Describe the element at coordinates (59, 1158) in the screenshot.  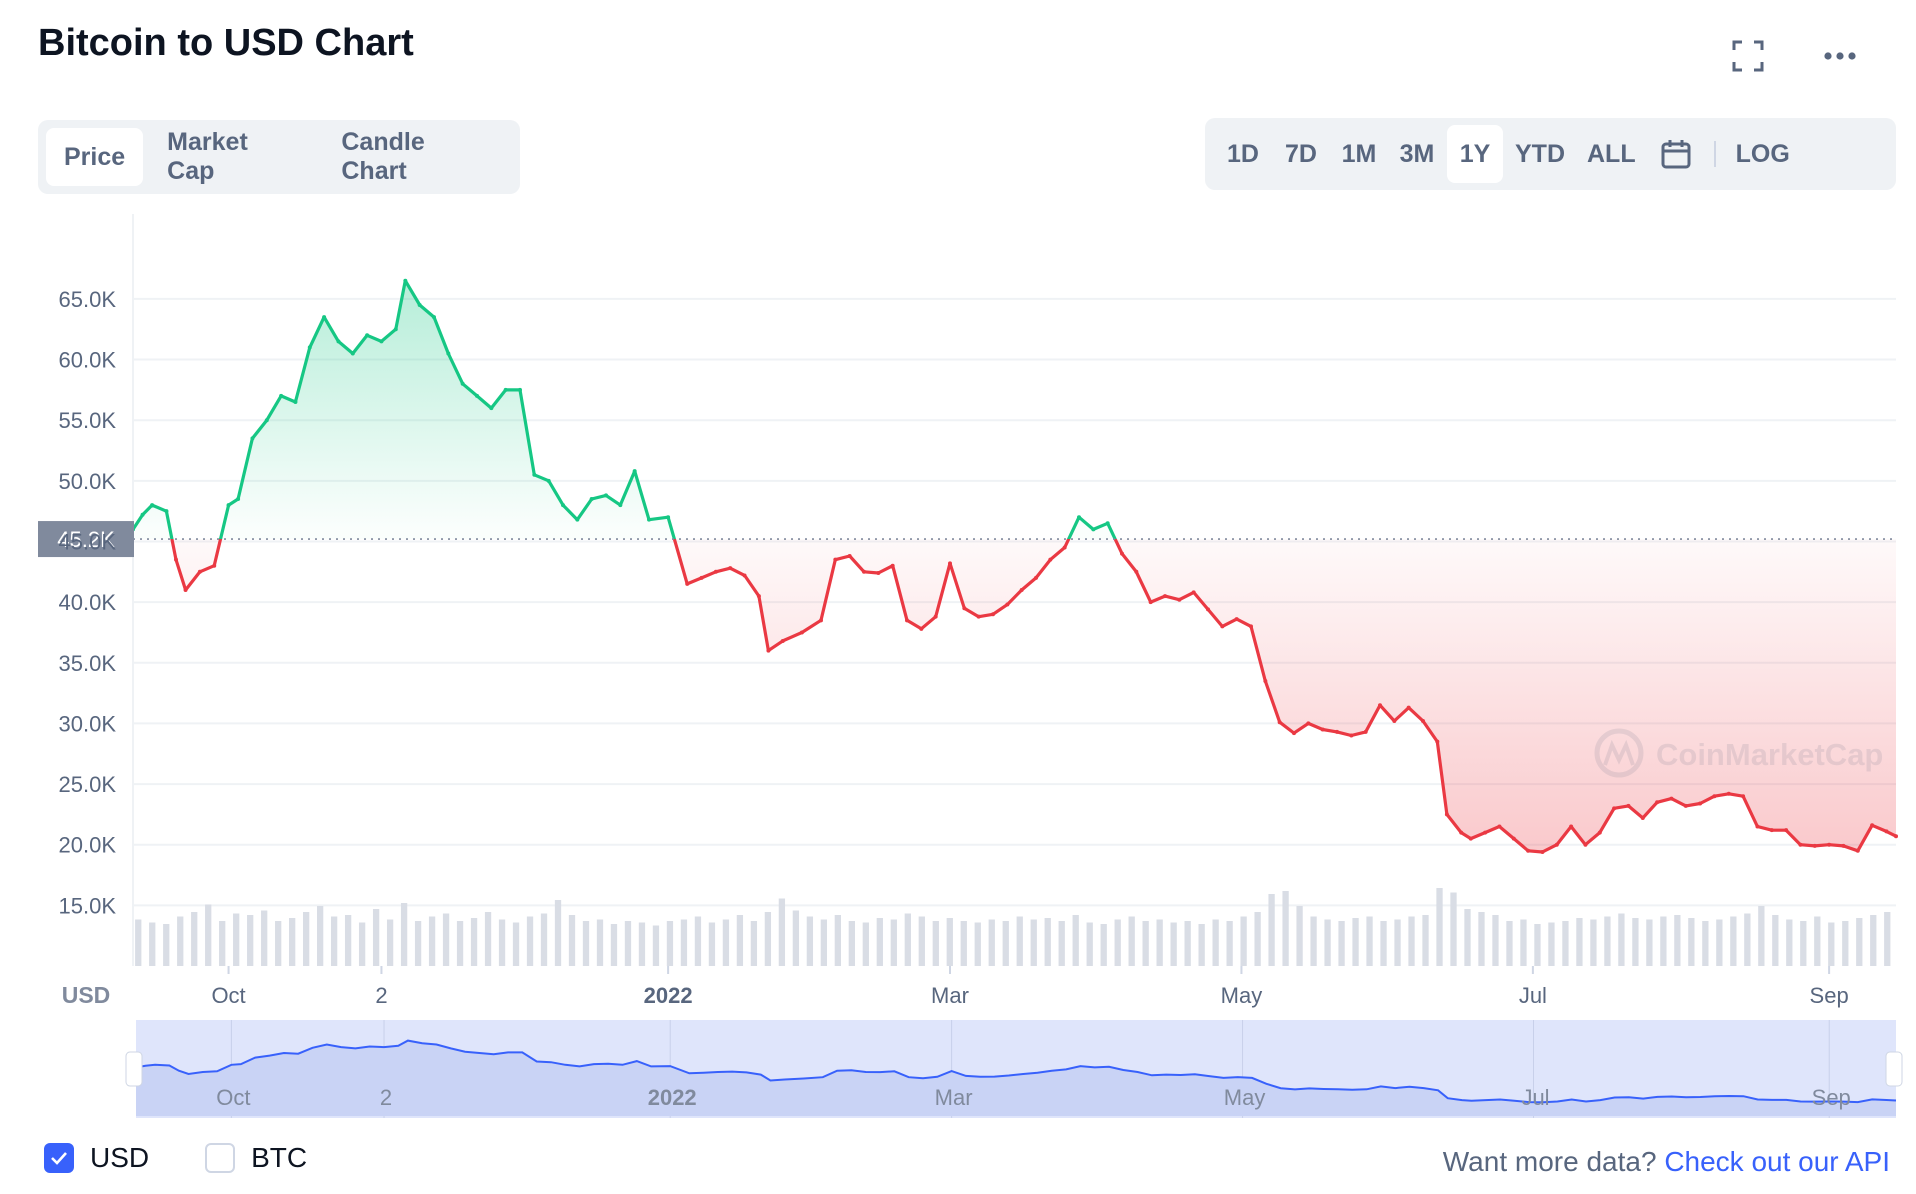
I see `usd-checkbox` at that location.